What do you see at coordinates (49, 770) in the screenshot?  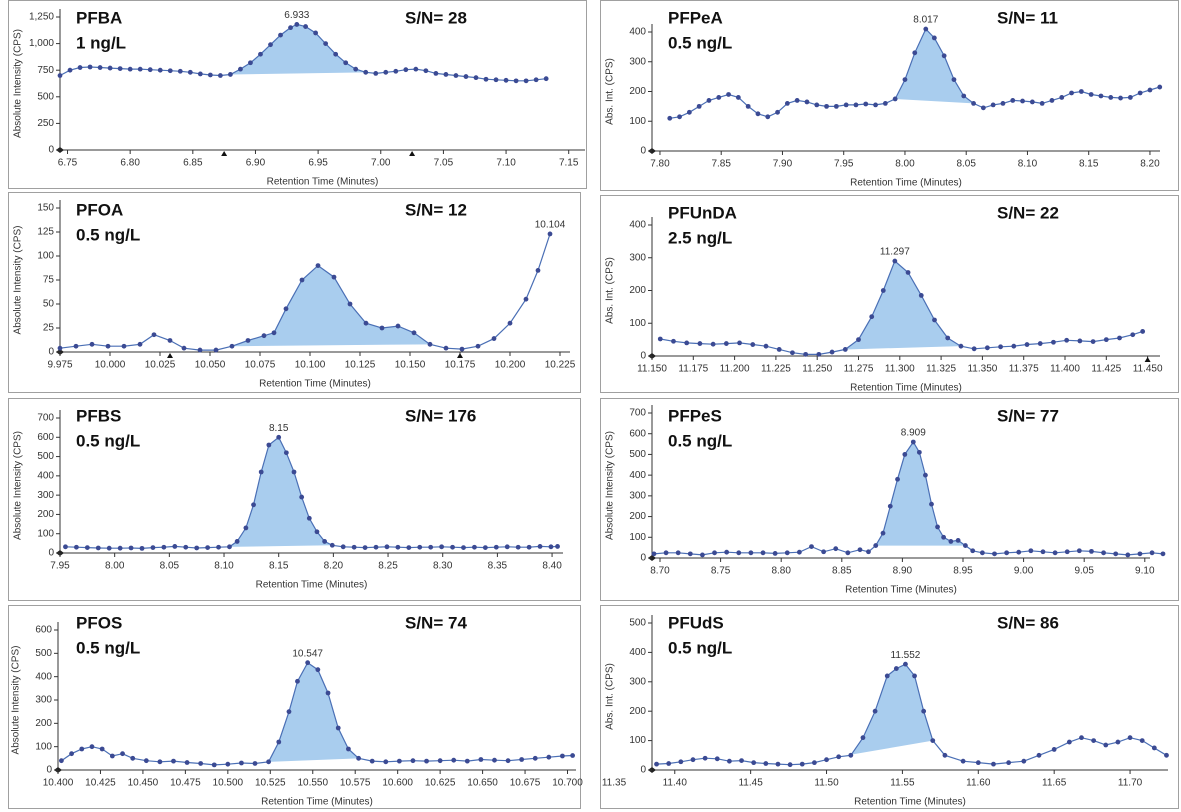 I see `y-tick-label: 0` at bounding box center [49, 770].